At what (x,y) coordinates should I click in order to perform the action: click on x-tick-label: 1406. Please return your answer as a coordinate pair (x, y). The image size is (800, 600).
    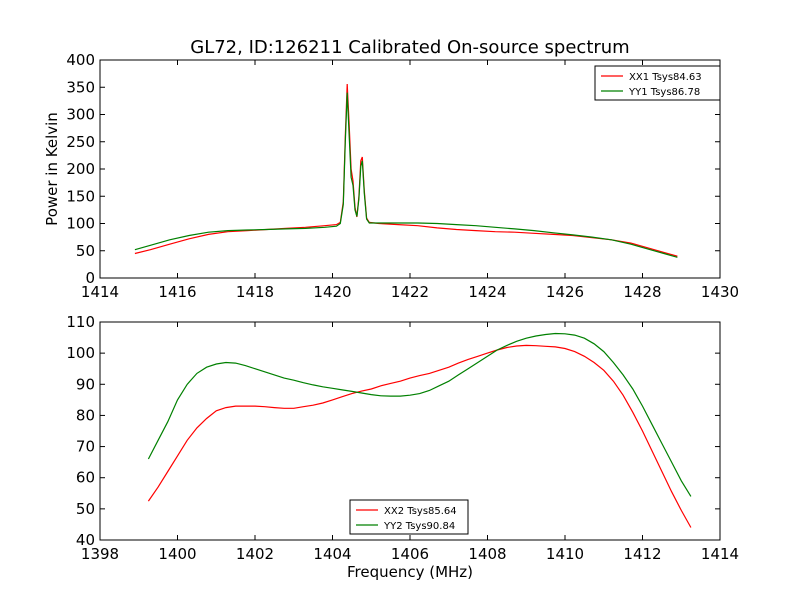
    Looking at the image, I should click on (410, 554).